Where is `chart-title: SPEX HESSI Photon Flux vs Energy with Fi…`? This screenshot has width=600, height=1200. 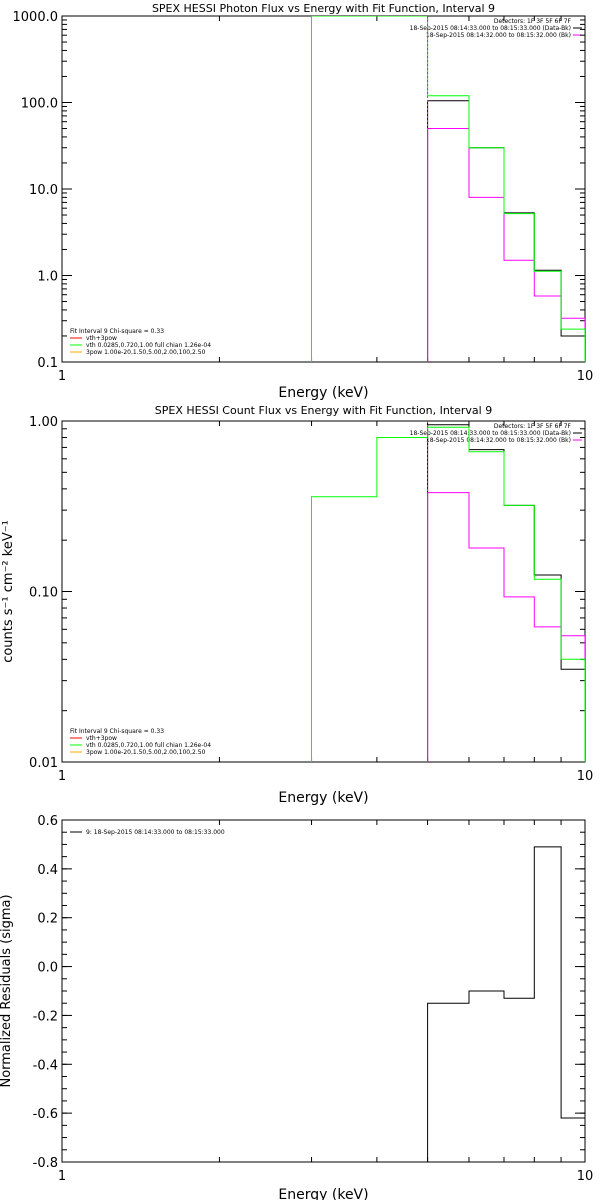
chart-title: SPEX HESSI Photon Flux vs Energy with Fi… is located at coordinates (323, 8).